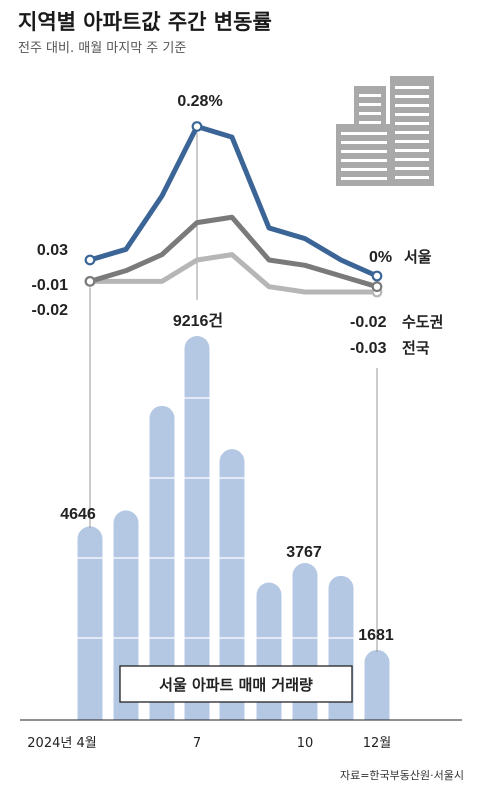 The image size is (480, 786). Describe the element at coordinates (199, 101) in the screenshot. I see `label-seoul-peak: 0.28%` at that location.